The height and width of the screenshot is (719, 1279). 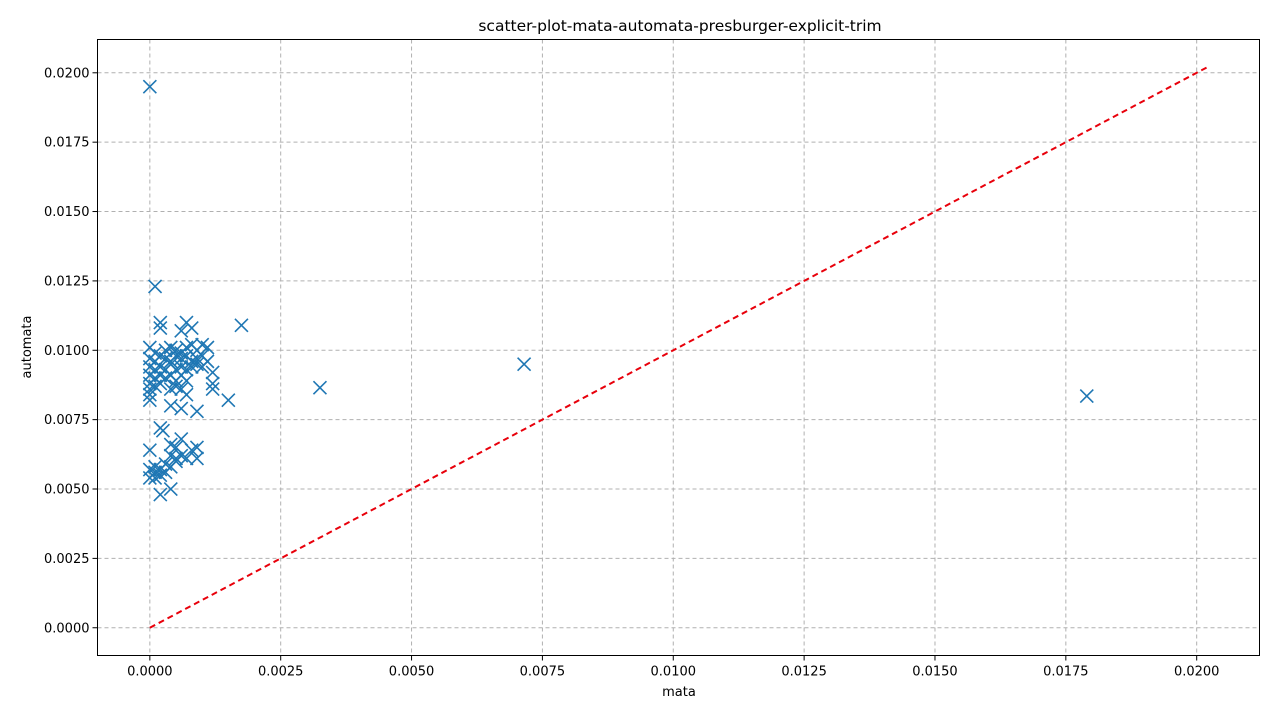 What do you see at coordinates (67, 143) in the screenshot?
I see `y-tick-label: 0.0175` at bounding box center [67, 143].